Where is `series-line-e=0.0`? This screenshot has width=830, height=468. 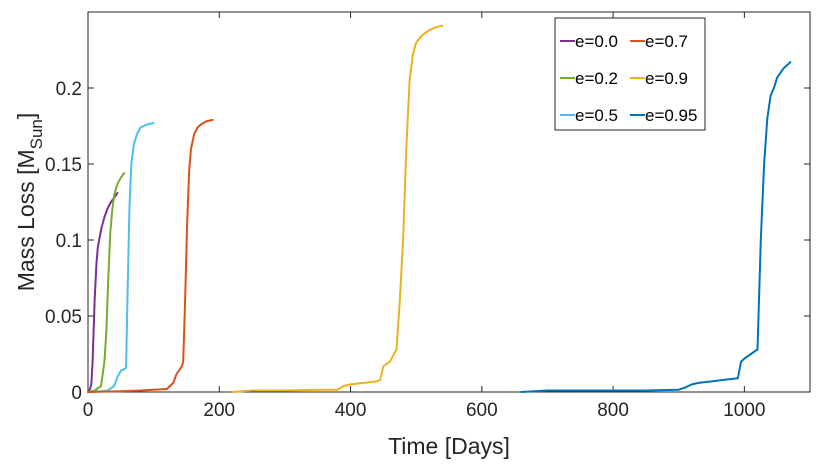 series-line-e=0.0 is located at coordinates (103, 292).